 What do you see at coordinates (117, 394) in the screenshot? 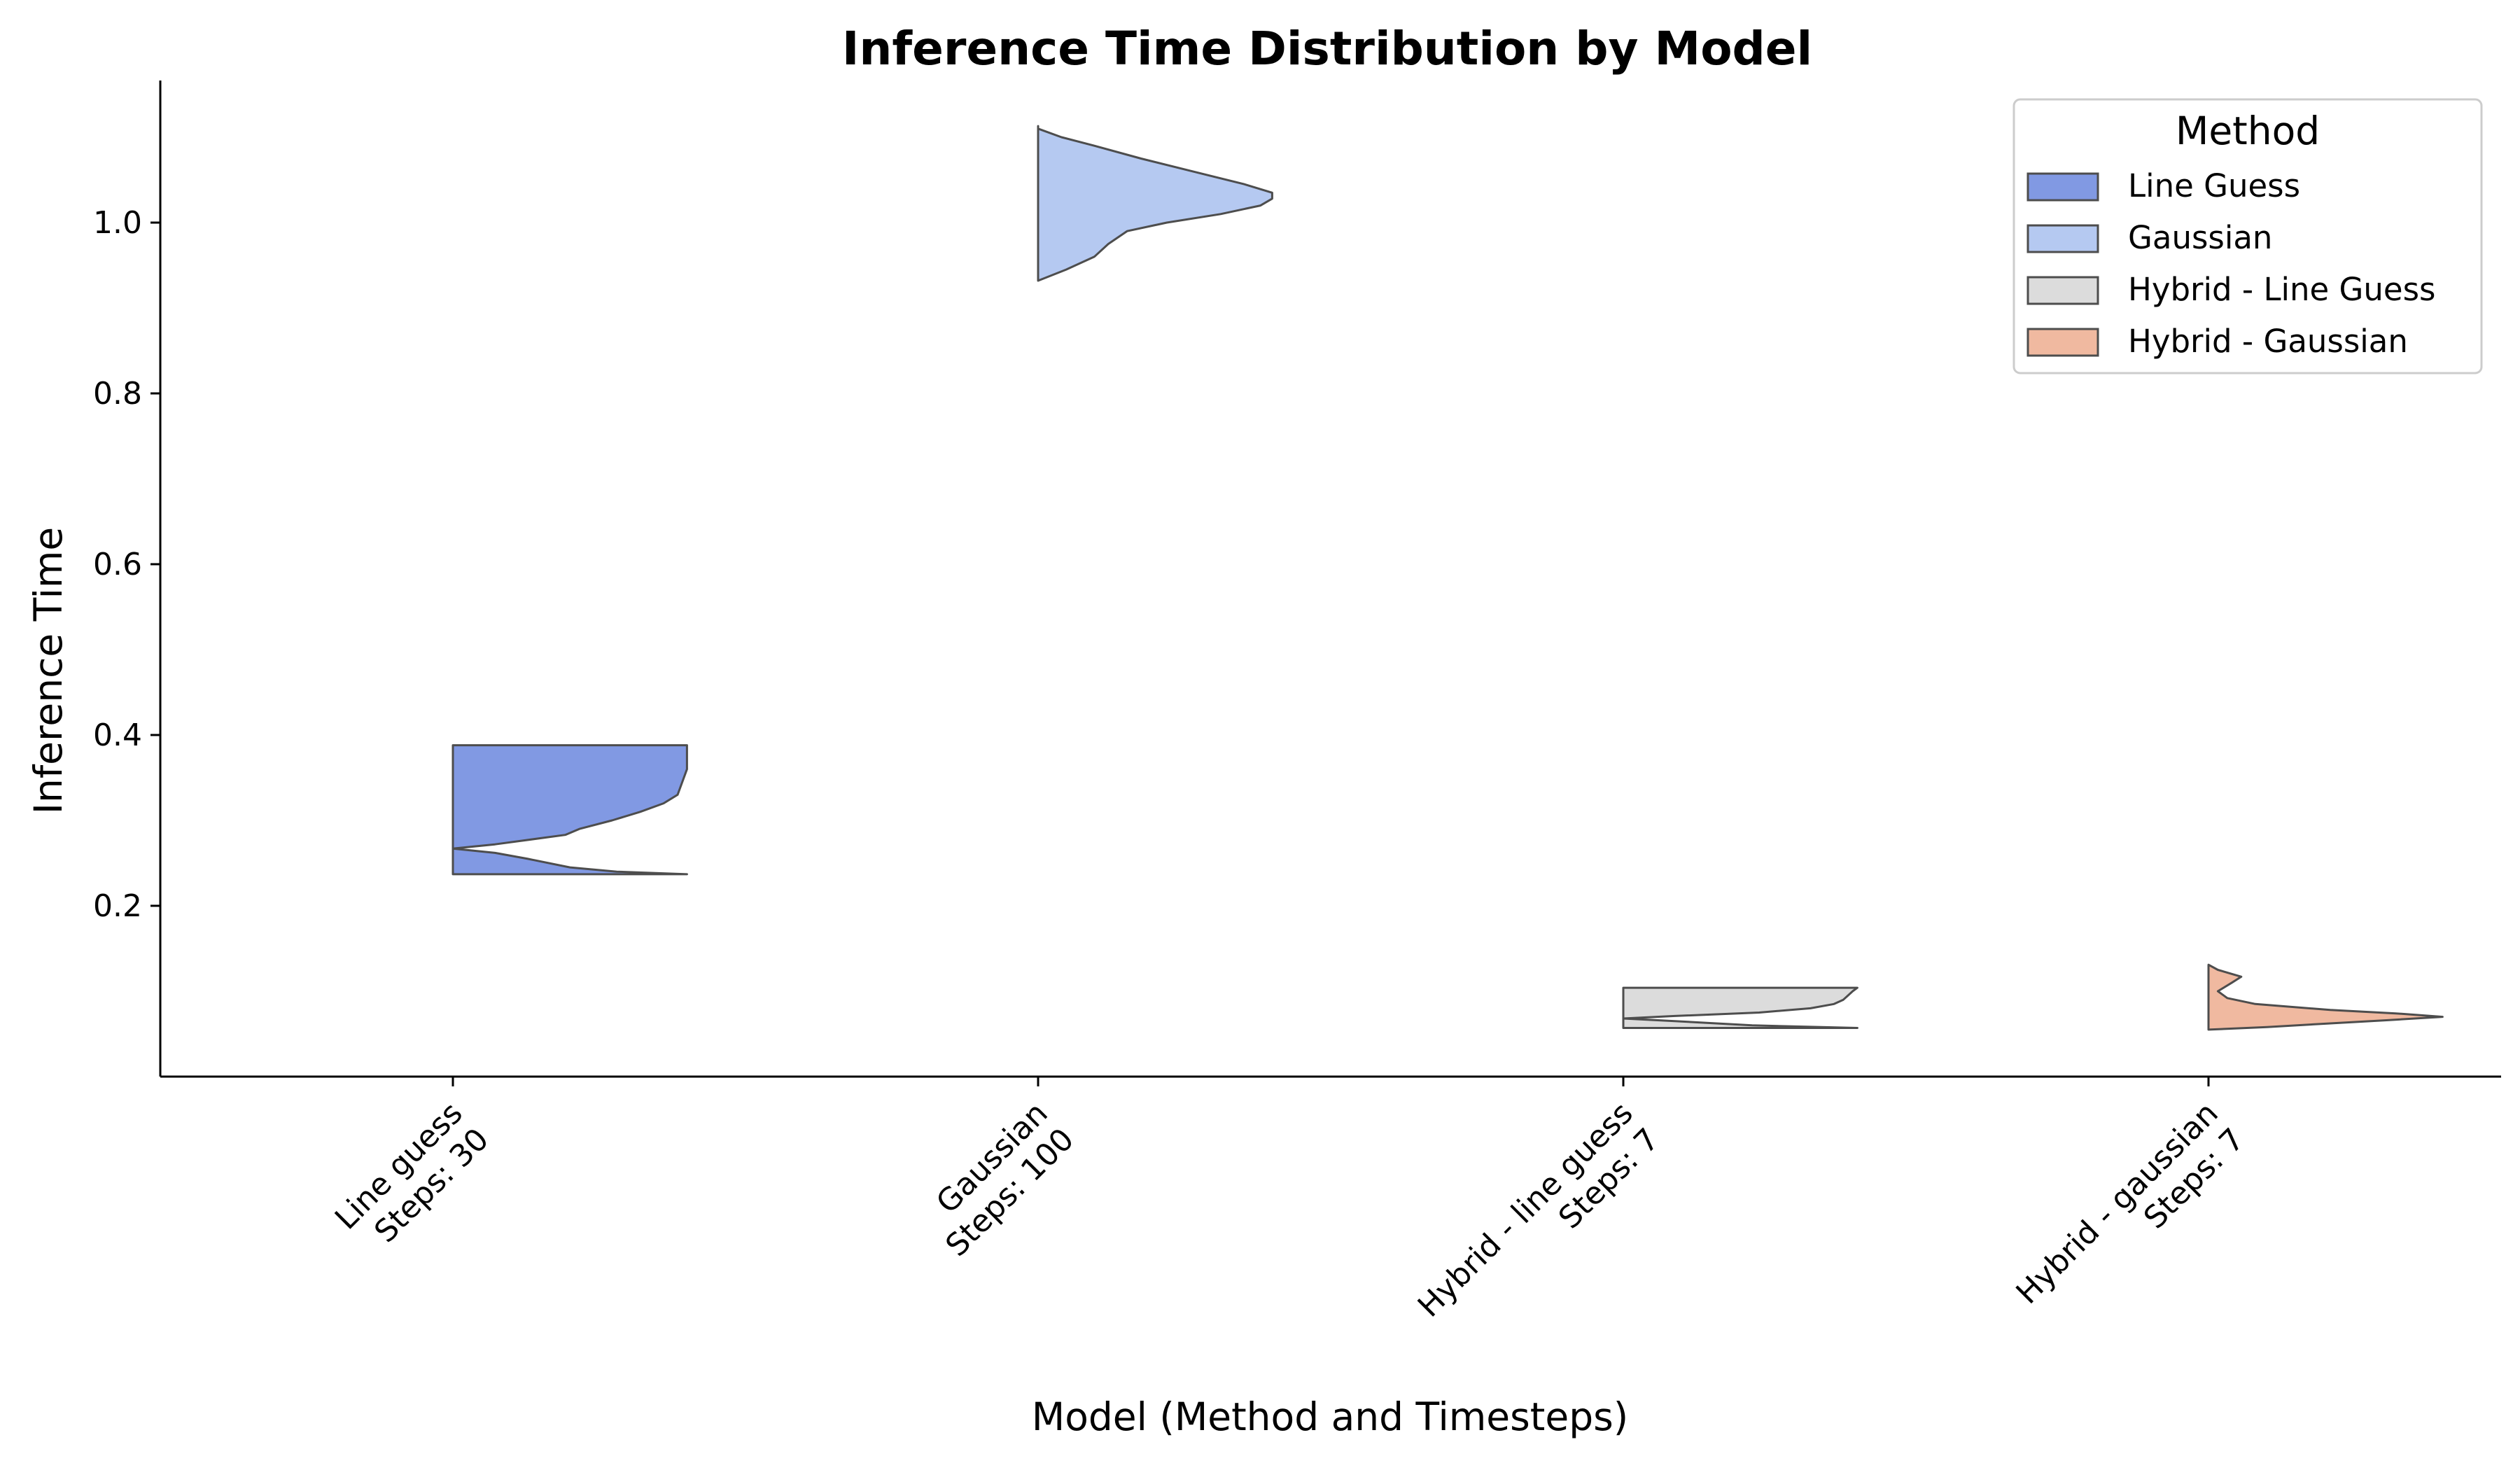
I see `y-tick-label: 0.8` at bounding box center [117, 394].